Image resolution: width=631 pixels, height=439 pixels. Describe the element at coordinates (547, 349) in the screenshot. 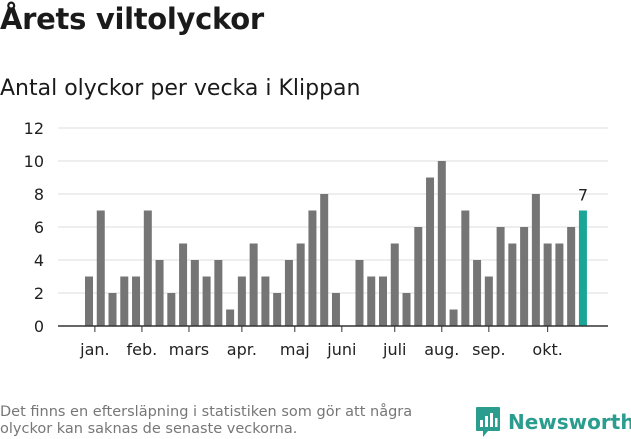

I see `x-tick-label: okt.` at that location.